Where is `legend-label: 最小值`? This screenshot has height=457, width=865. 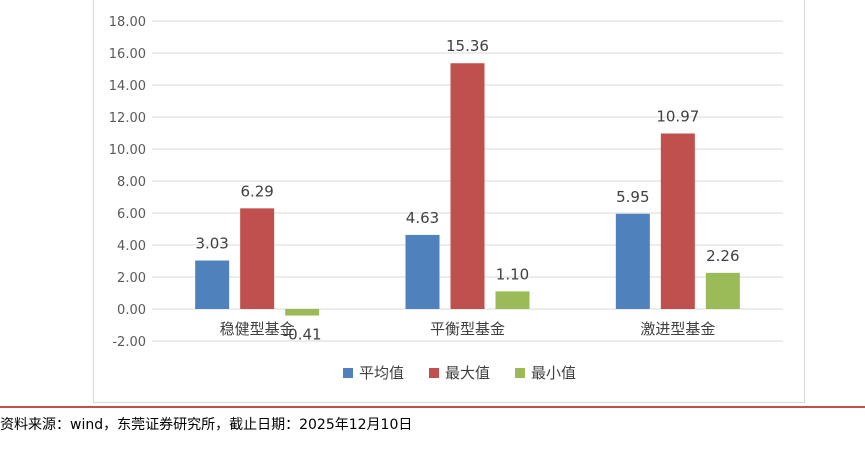 legend-label: 最小值 is located at coordinates (553, 373).